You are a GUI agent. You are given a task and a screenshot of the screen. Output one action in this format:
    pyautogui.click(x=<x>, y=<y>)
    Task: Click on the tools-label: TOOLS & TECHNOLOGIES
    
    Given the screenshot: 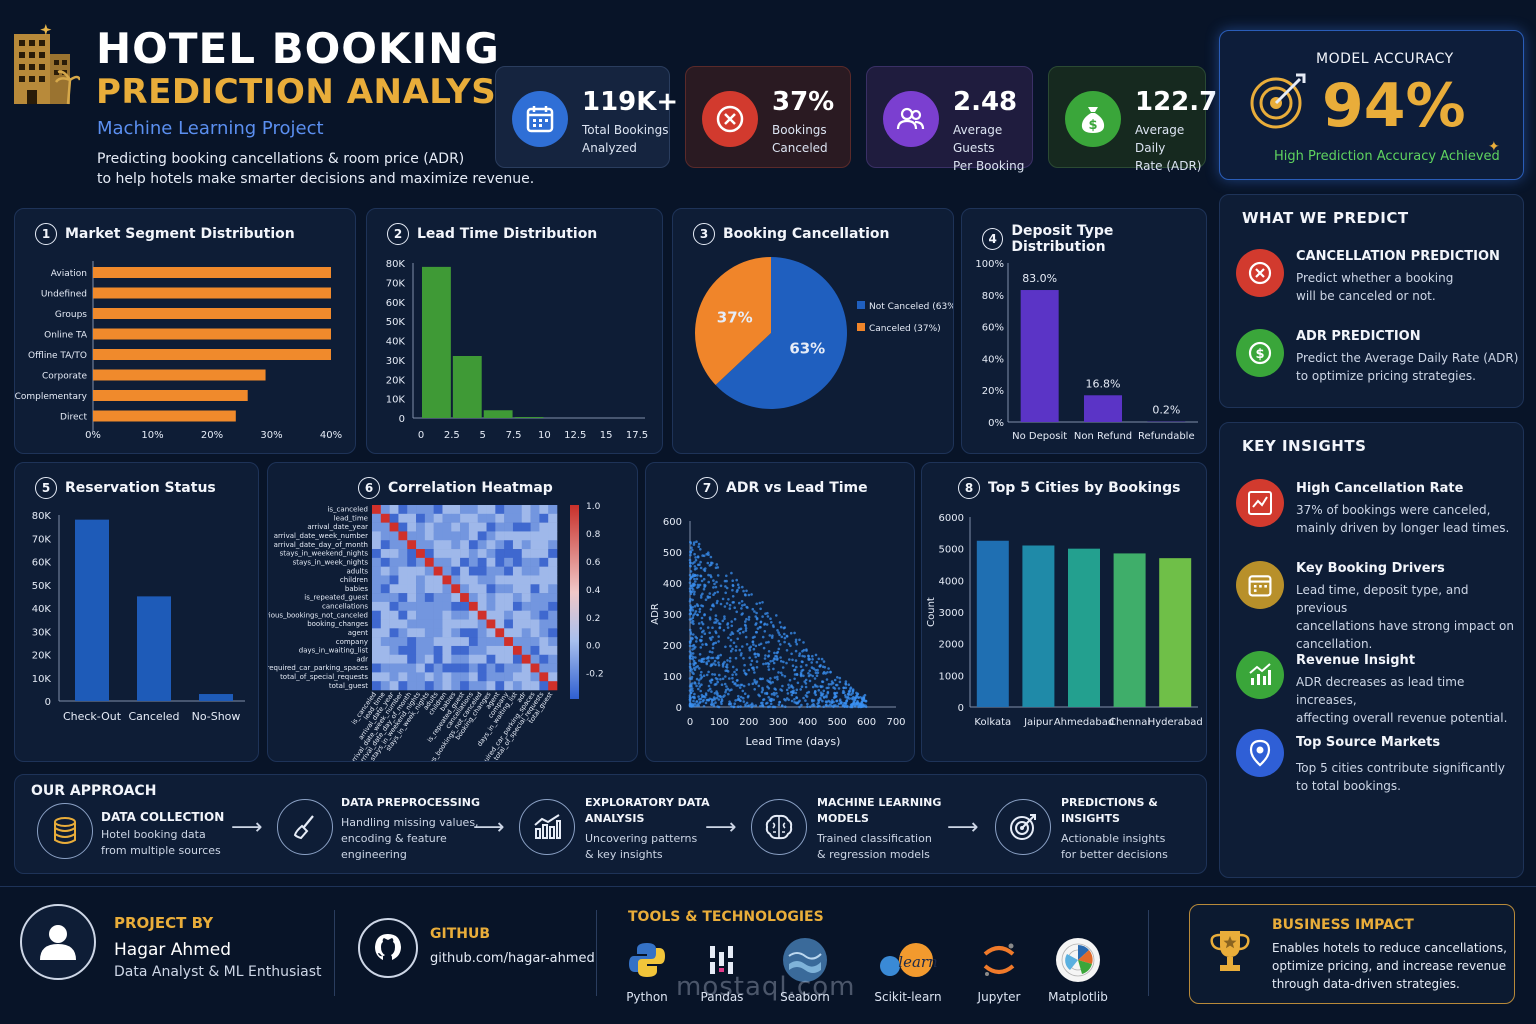 What is the action you would take?
    pyautogui.click(x=726, y=917)
    